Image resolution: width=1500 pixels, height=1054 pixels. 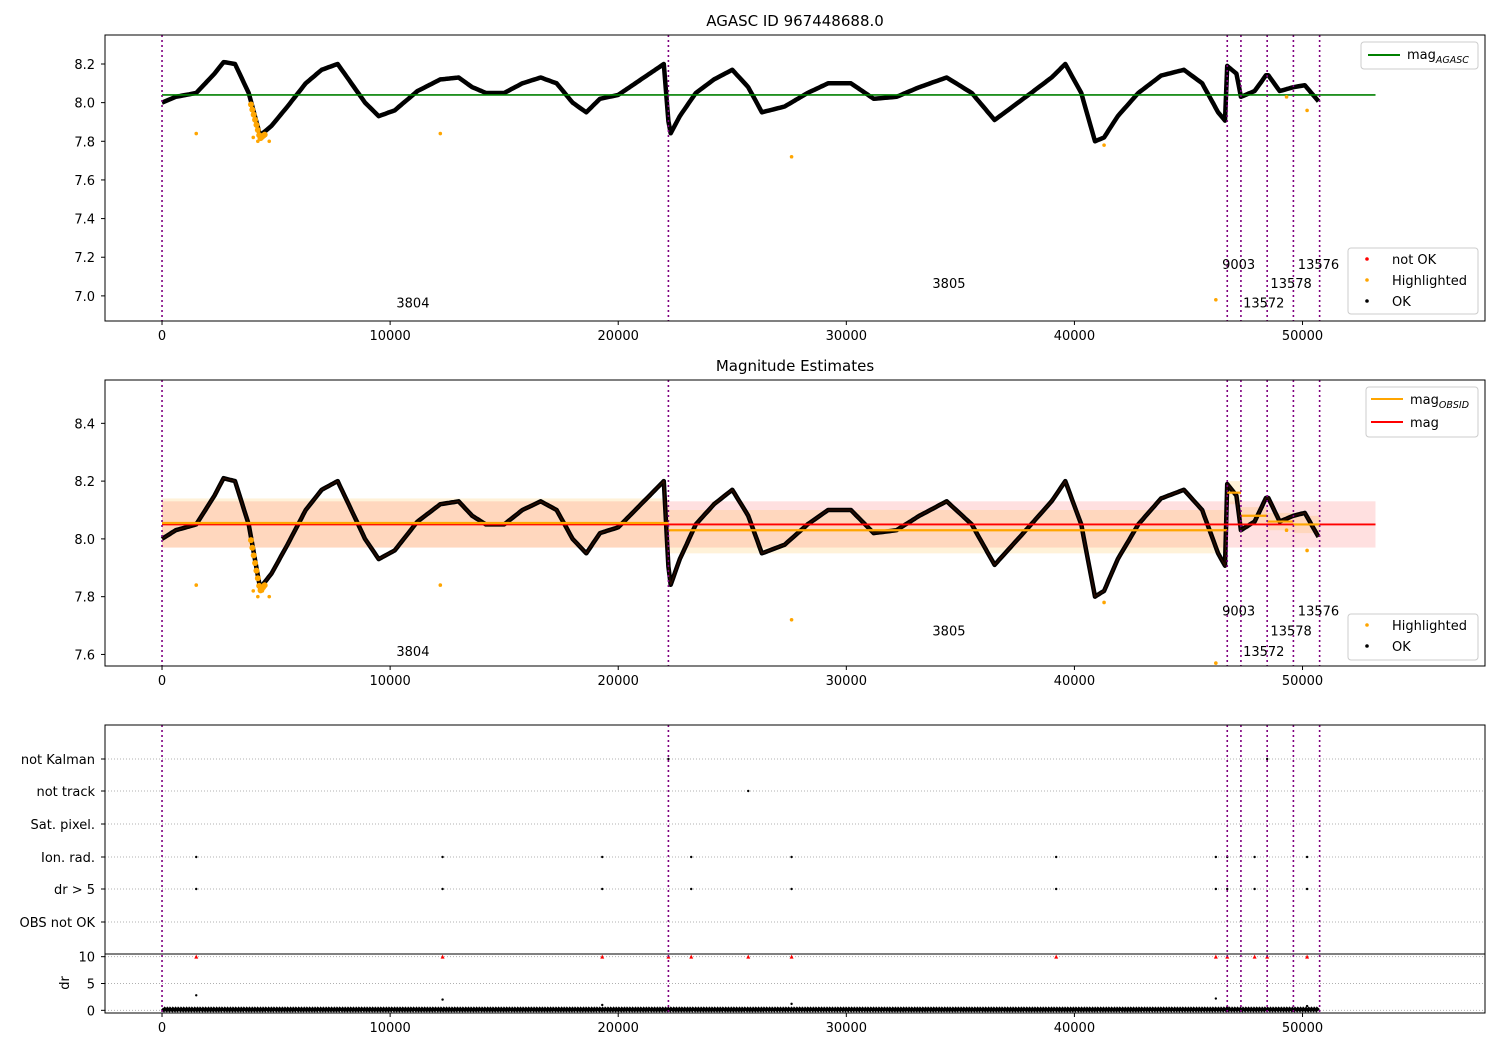 I want to click on legend-label-mag-obsid: magOBSID, so click(x=1439, y=402).